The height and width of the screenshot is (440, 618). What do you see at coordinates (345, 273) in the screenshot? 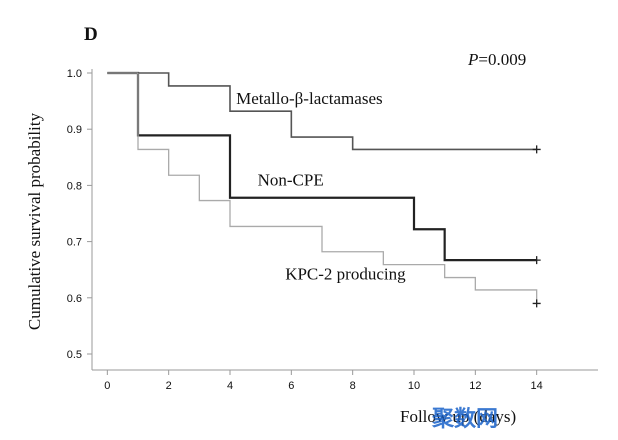
I see `series-label: KPC-2 producing` at bounding box center [345, 273].